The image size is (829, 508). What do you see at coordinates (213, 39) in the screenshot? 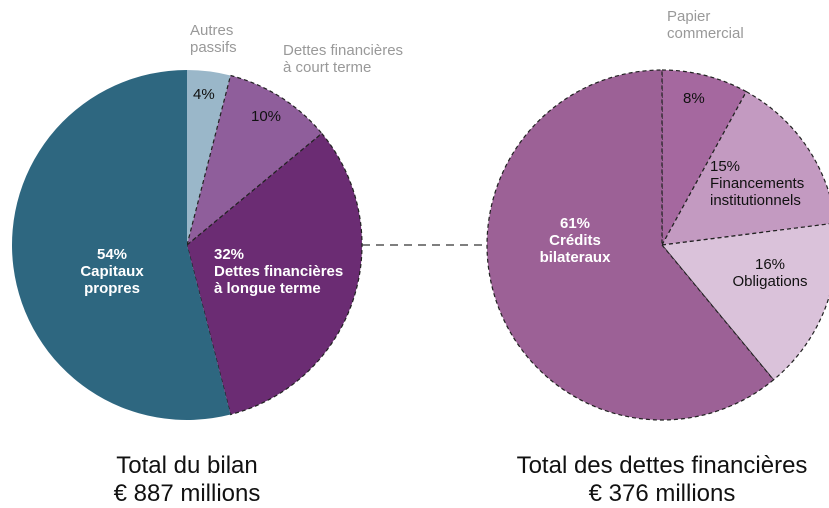
I see `category-label: Autres passifs` at bounding box center [213, 39].